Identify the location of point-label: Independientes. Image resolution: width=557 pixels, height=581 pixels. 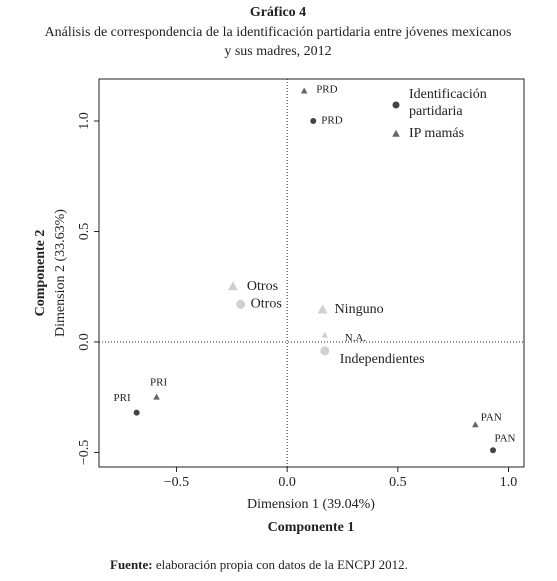
(382, 359).